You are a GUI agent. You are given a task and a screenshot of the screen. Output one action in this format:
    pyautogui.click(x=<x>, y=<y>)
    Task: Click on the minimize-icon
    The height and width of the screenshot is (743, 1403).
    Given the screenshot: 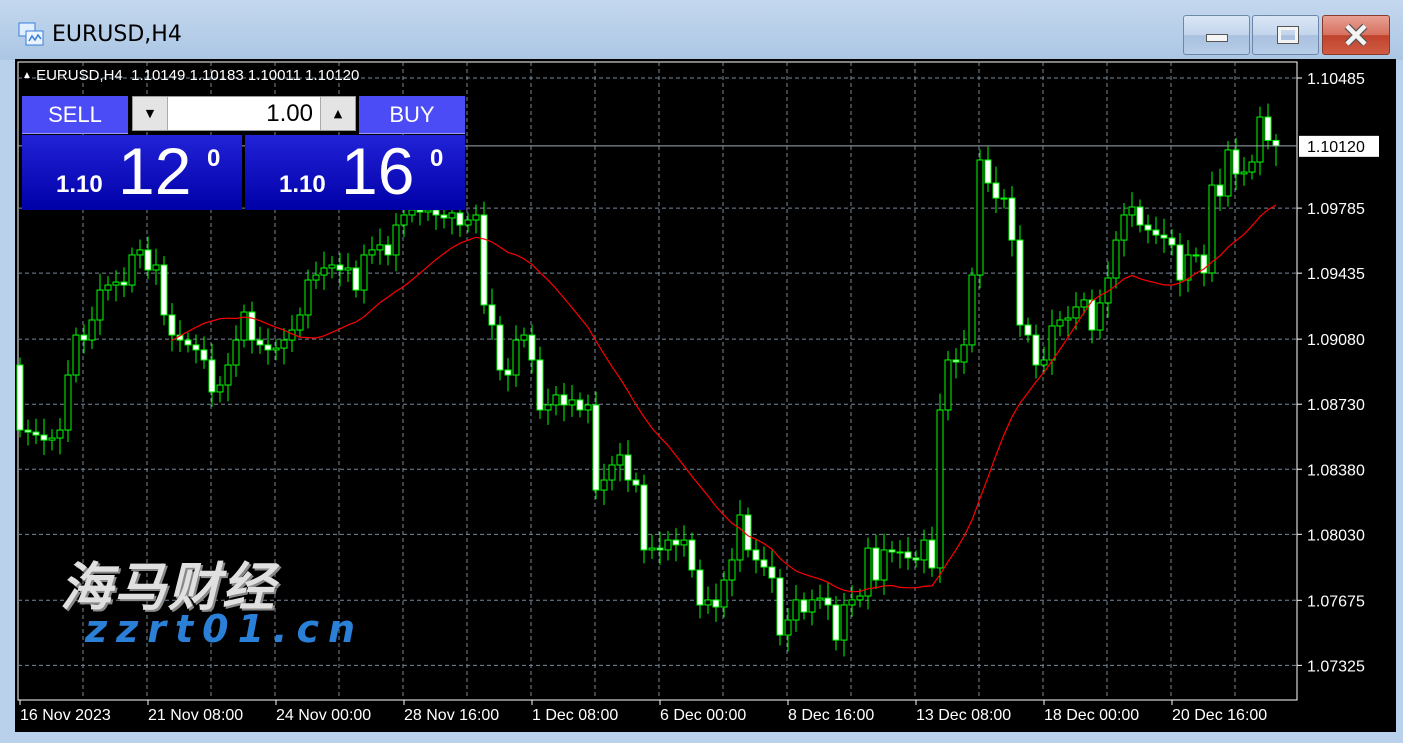 What is the action you would take?
    pyautogui.click(x=1217, y=38)
    